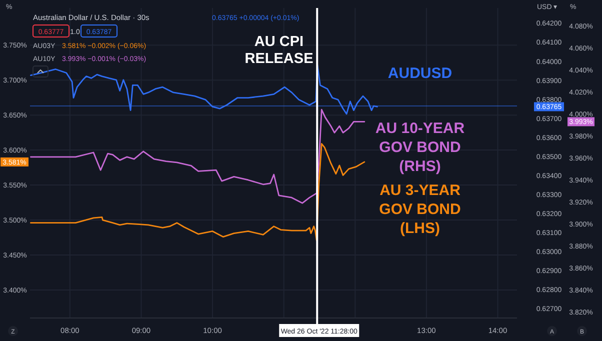 Image resolution: width=602 pixels, height=341 pixels. What do you see at coordinates (420, 73) in the screenshot?
I see `series-label: AUDUSD` at bounding box center [420, 73].